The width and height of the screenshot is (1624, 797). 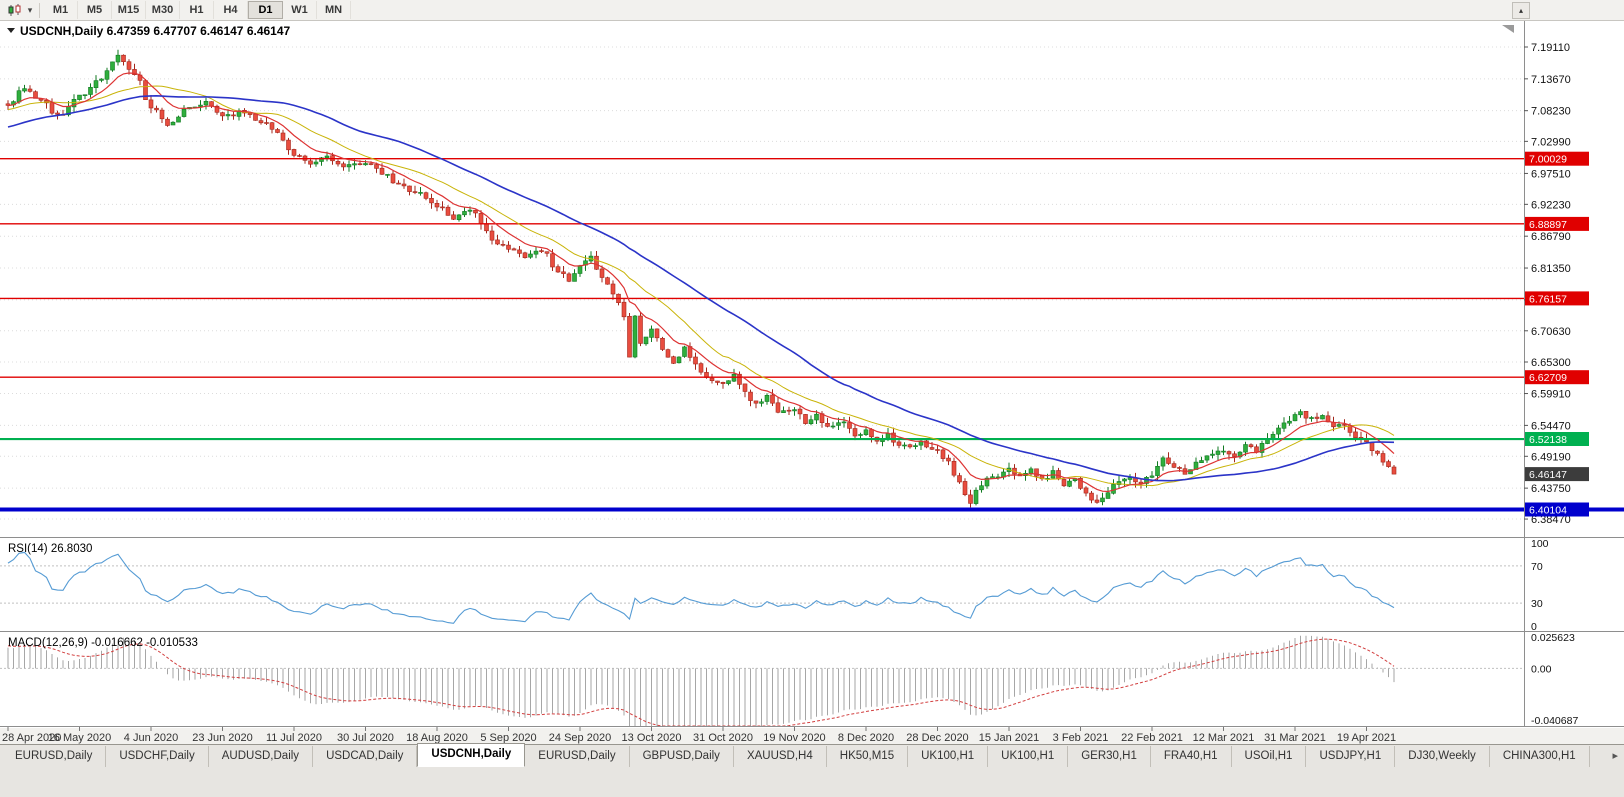 What do you see at coordinates (1224, 738) in the screenshot?
I see `date-label: 12 Mar 2021` at bounding box center [1224, 738].